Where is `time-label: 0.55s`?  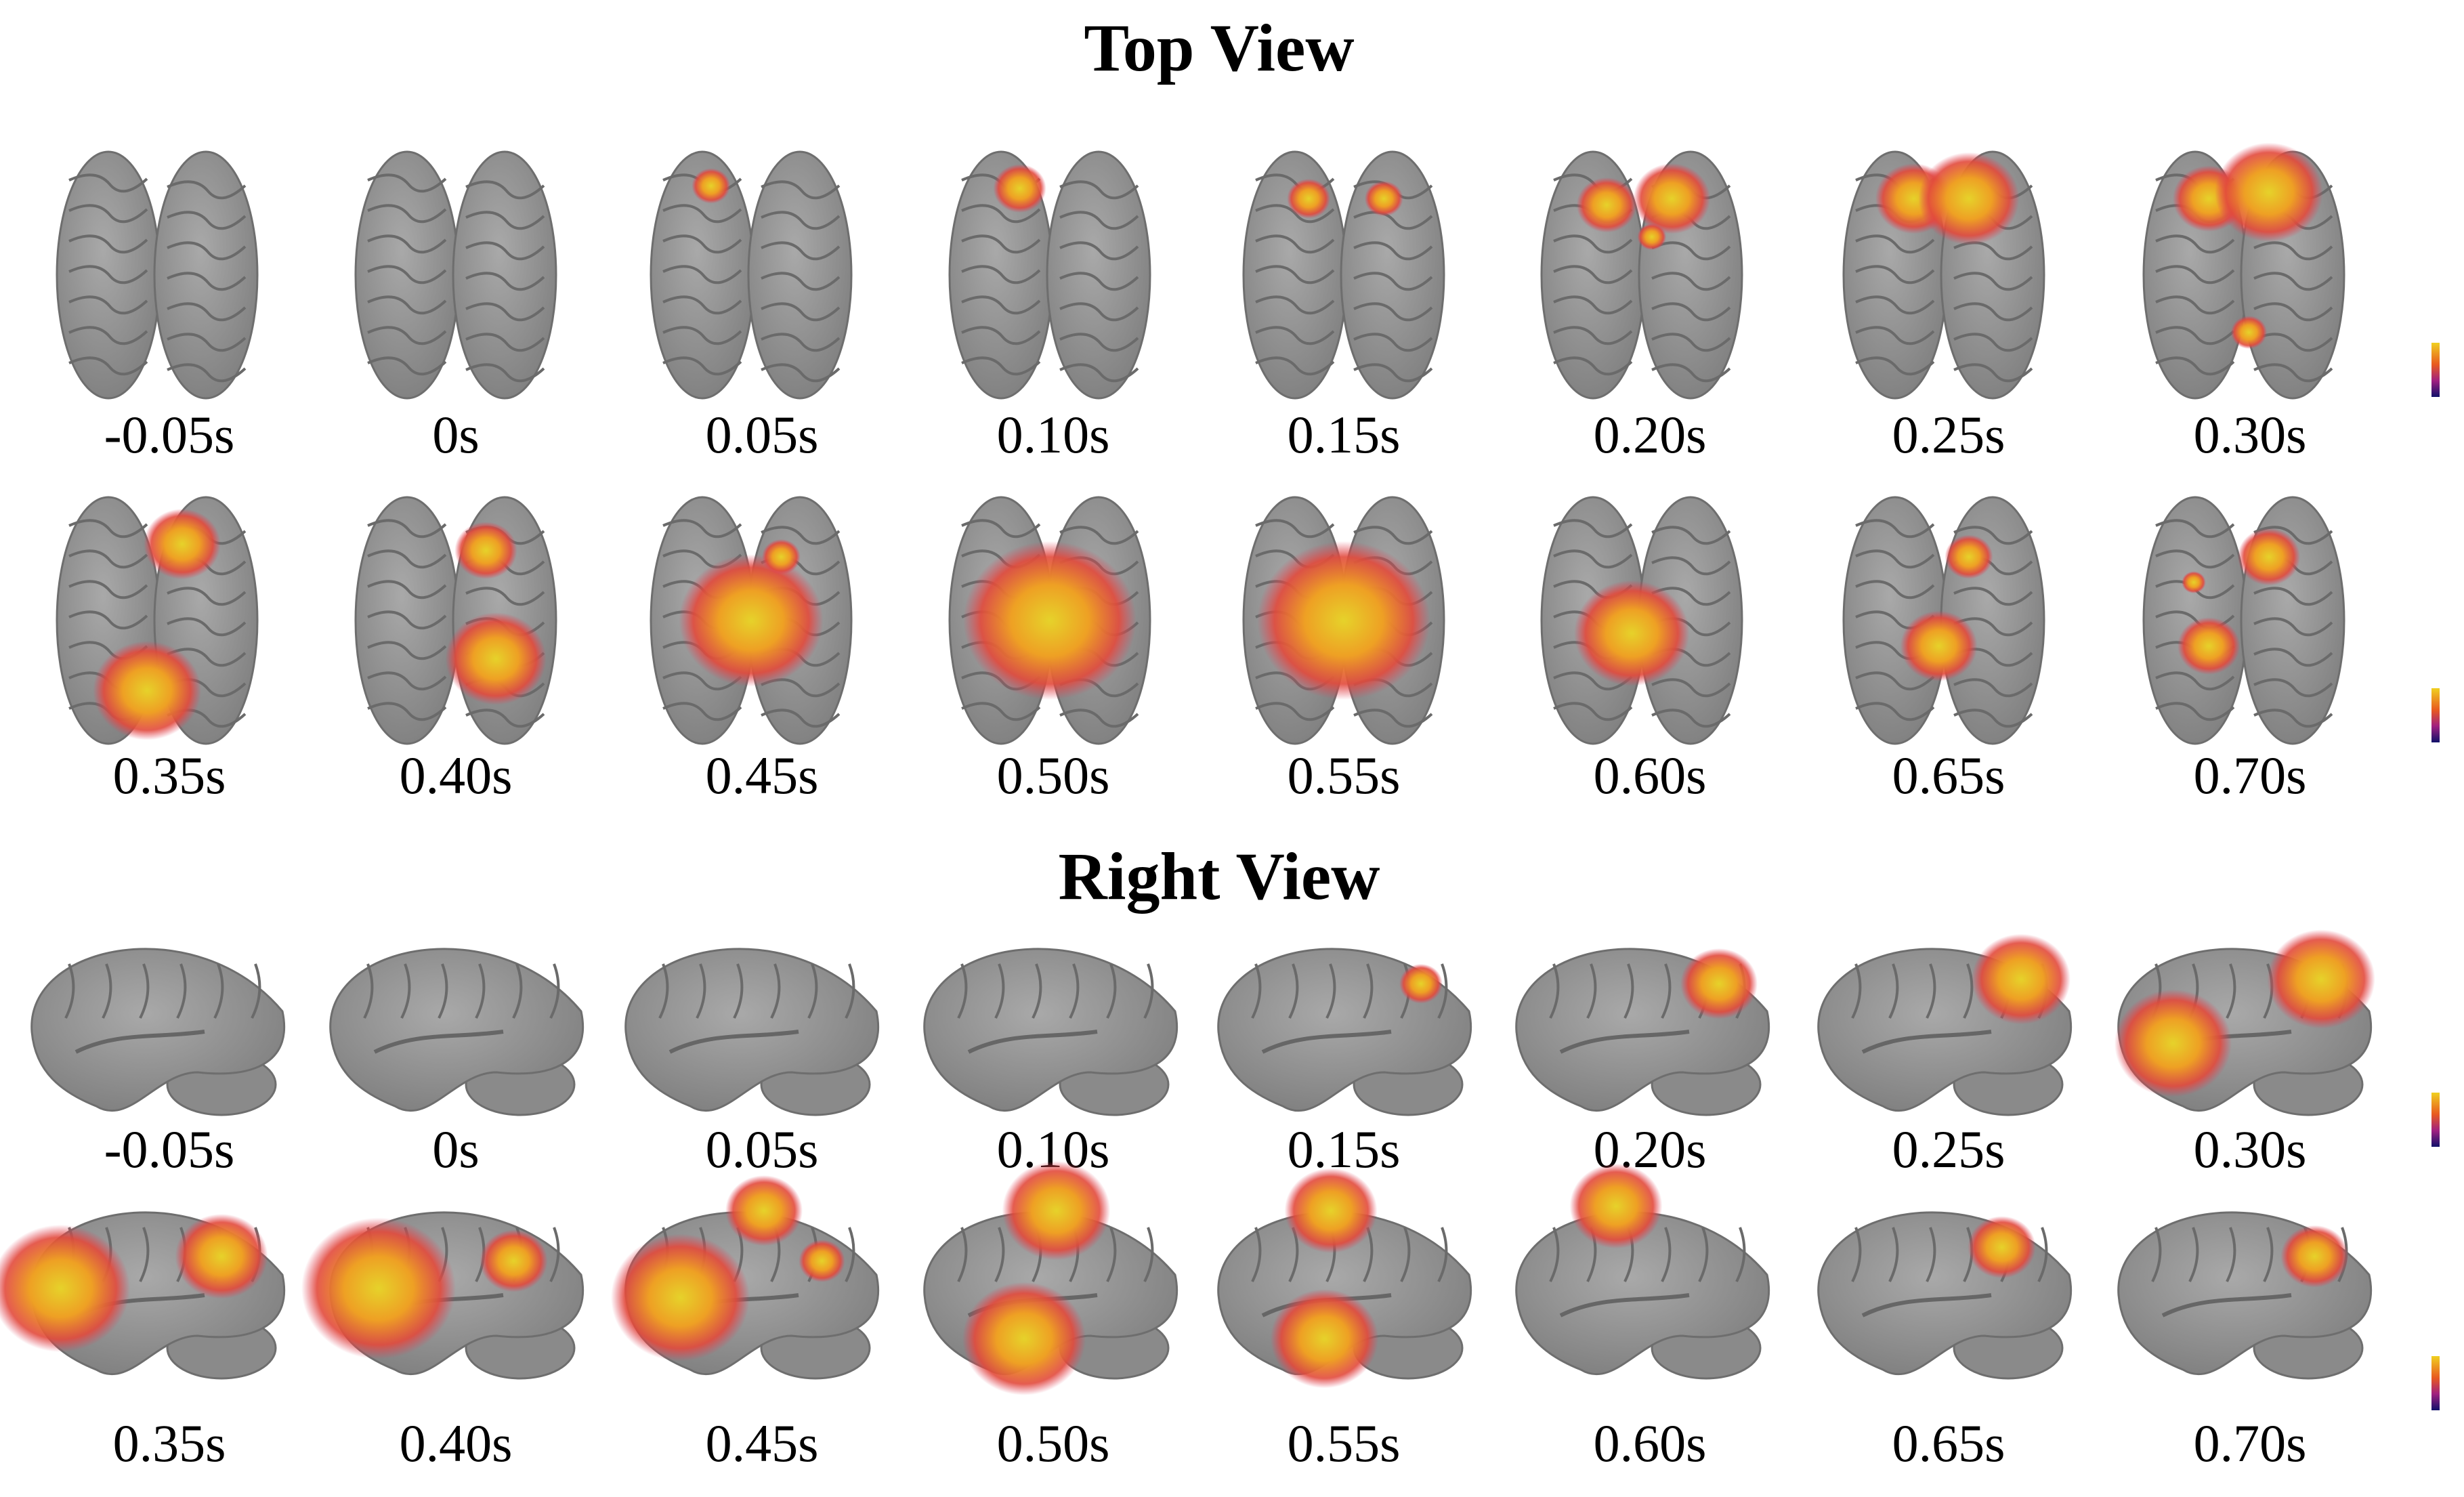
time-label: 0.55s is located at coordinates (1344, 1444).